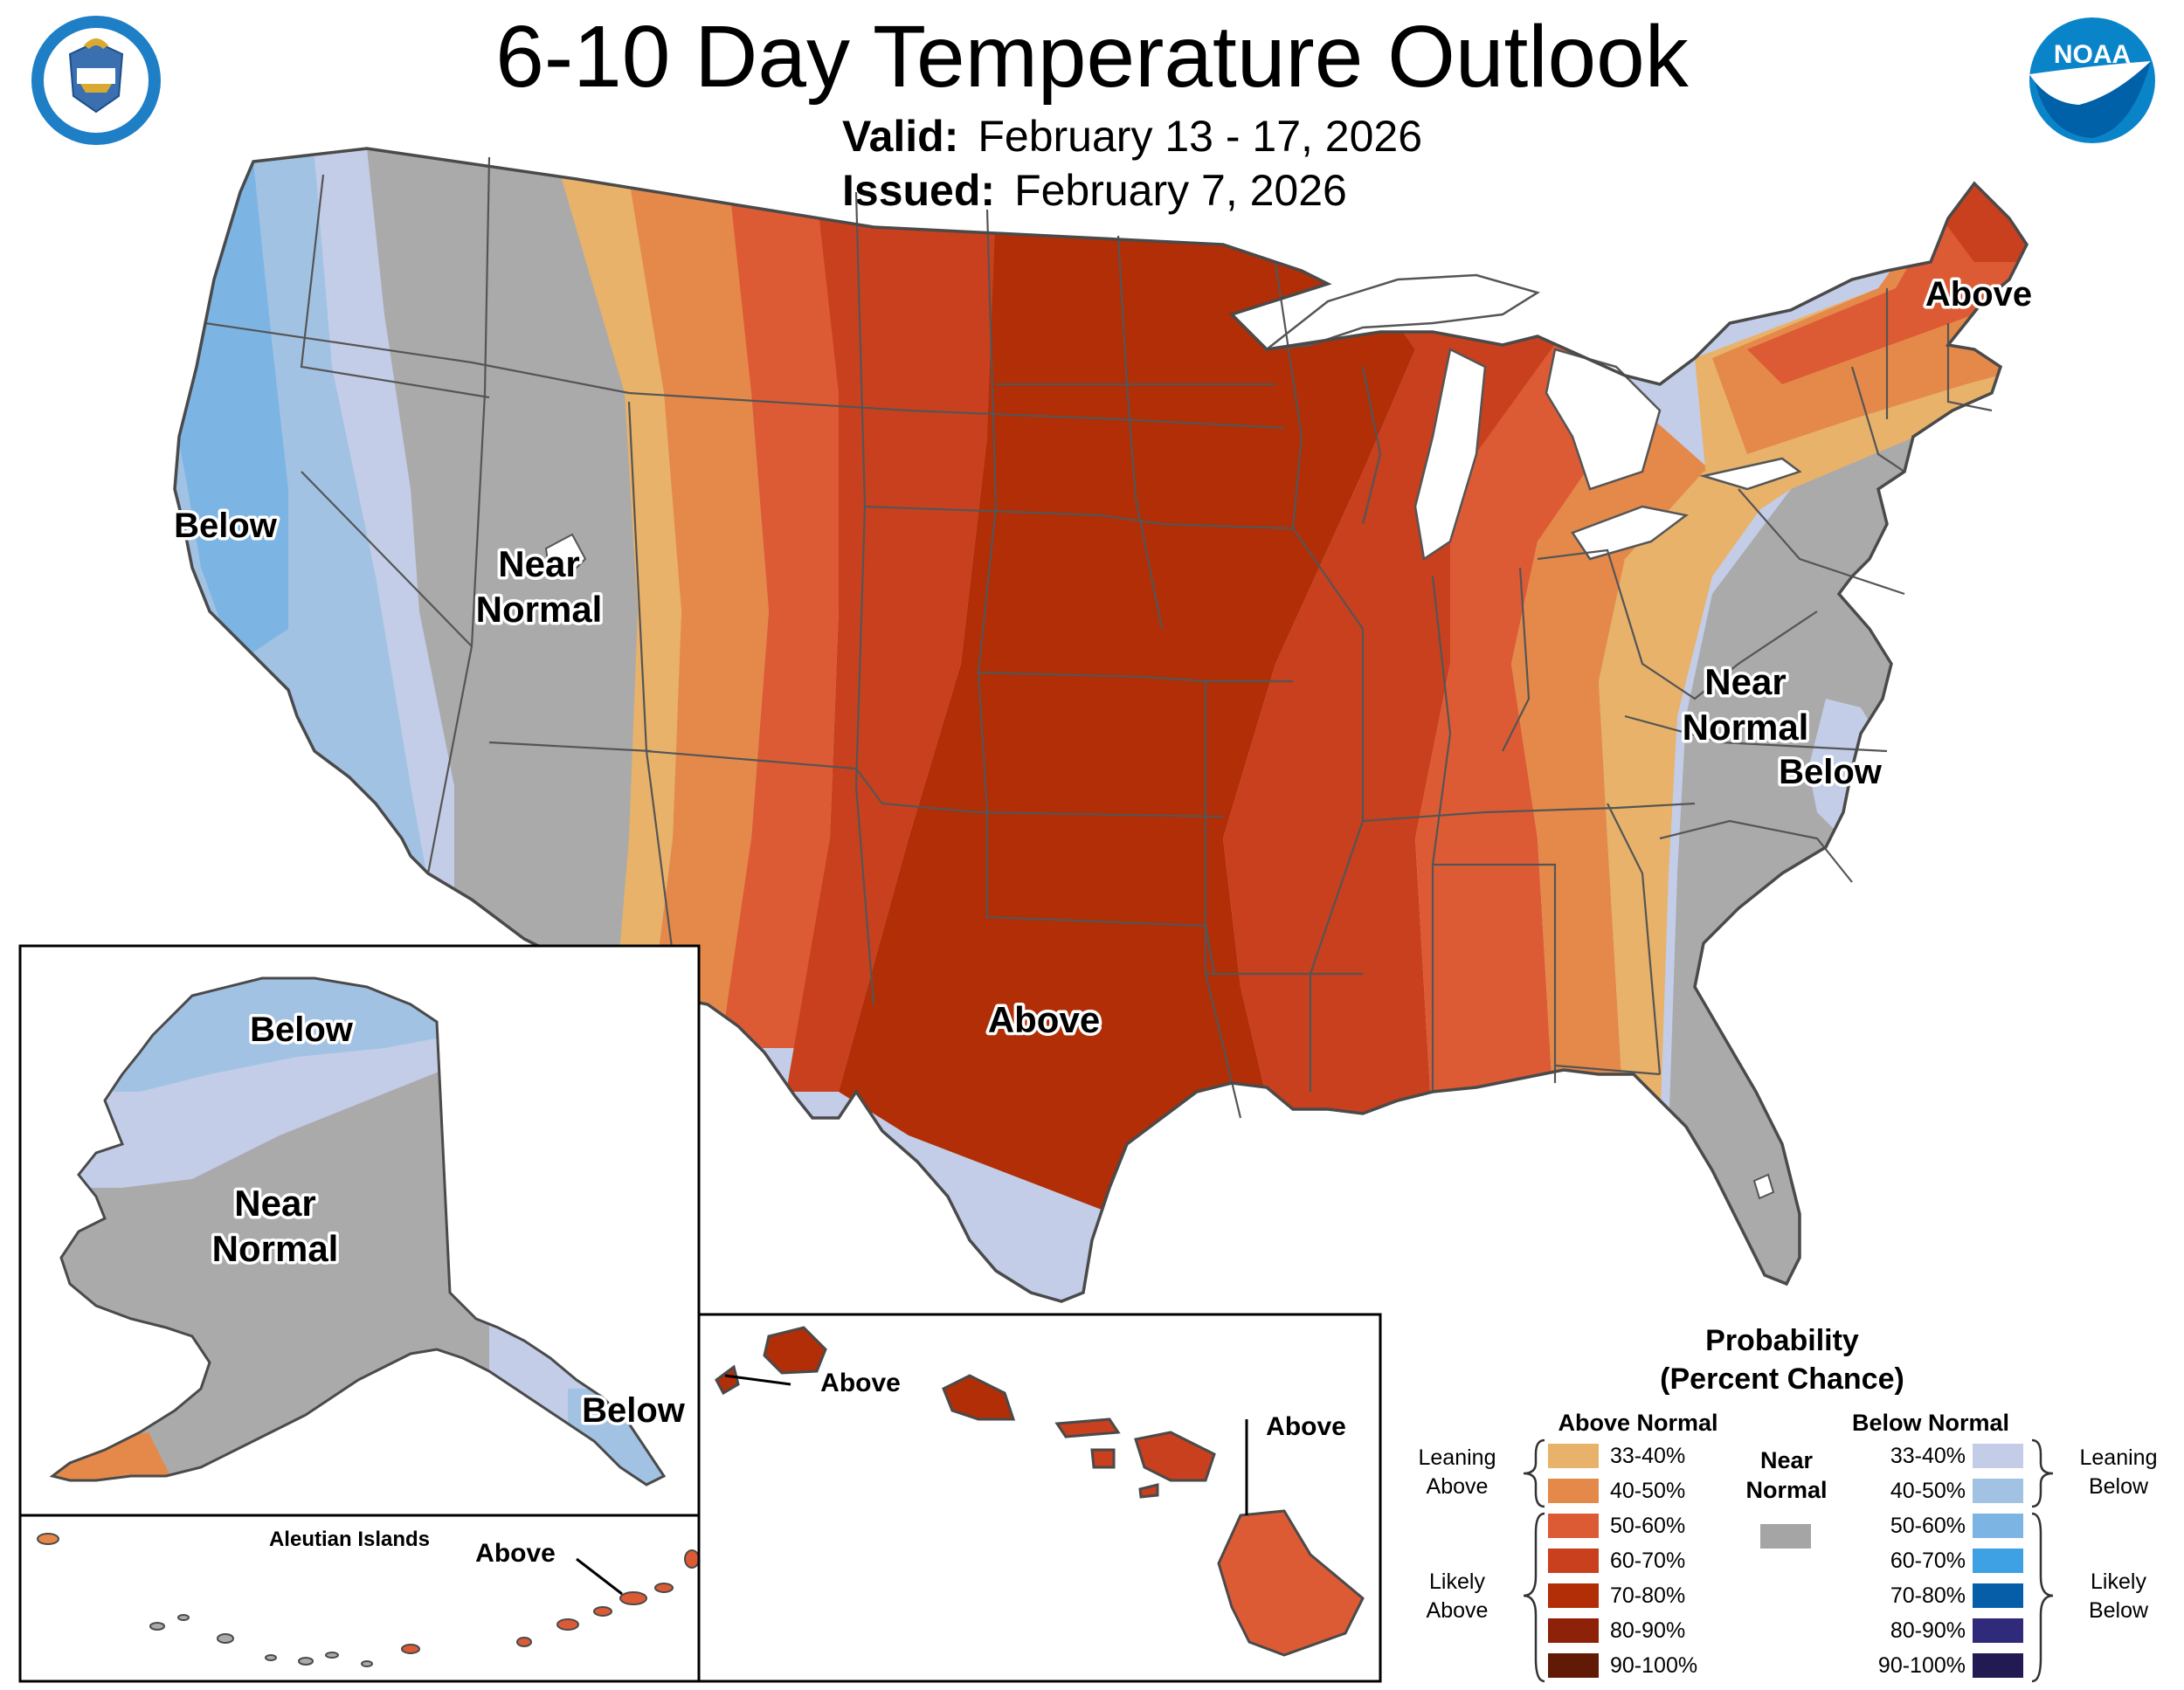  I want to click on ship-icon, so click(96, 76).